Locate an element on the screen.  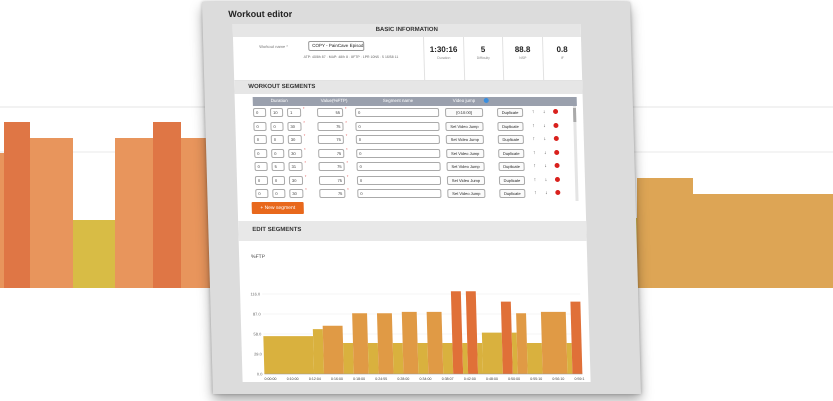
minutes-input: 5 is located at coordinates (278, 166).